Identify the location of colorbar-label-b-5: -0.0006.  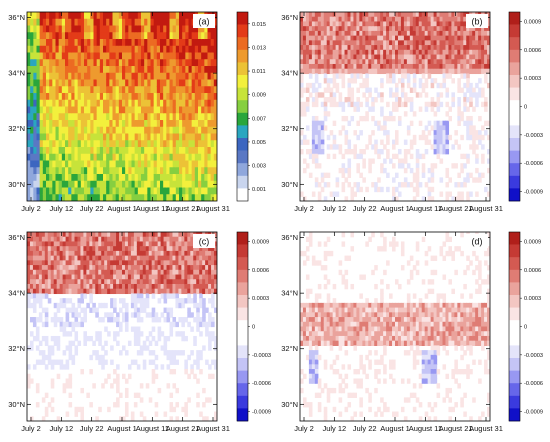
(533, 164).